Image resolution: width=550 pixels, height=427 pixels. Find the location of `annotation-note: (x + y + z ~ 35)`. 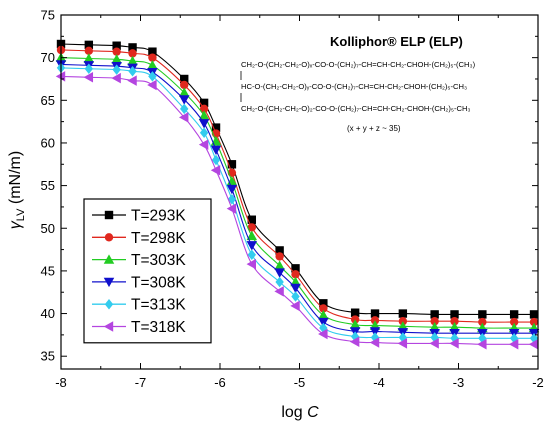

annotation-note: (x + y + z ~ 35) is located at coordinates (374, 128).